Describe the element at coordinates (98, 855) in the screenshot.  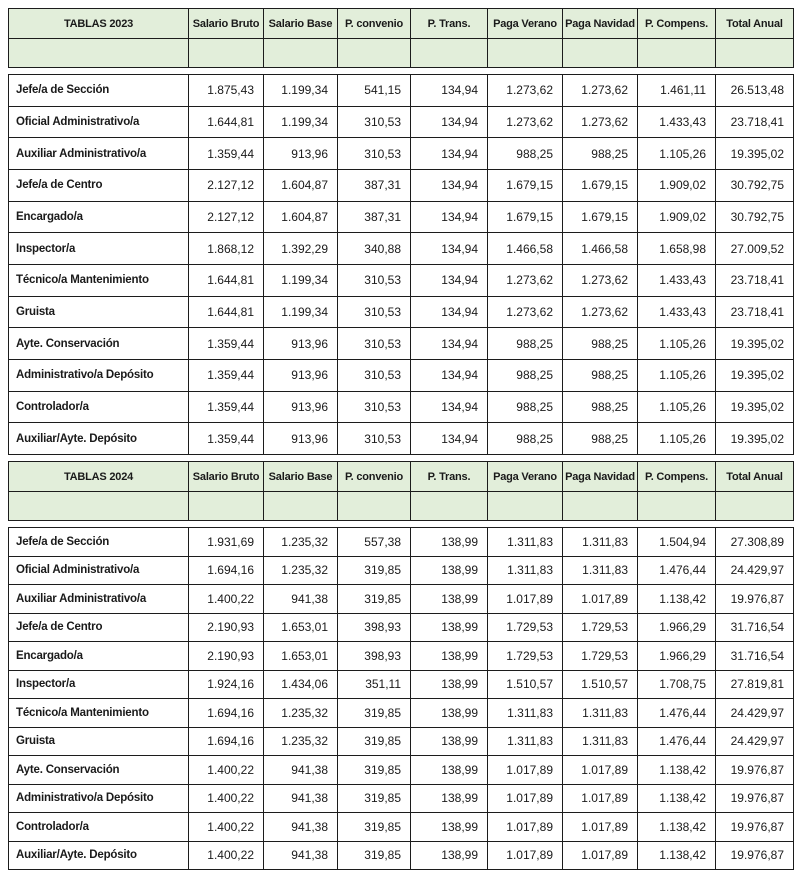
I see `row-label-cell: Auxiliar/Ayte. Depósito` at that location.